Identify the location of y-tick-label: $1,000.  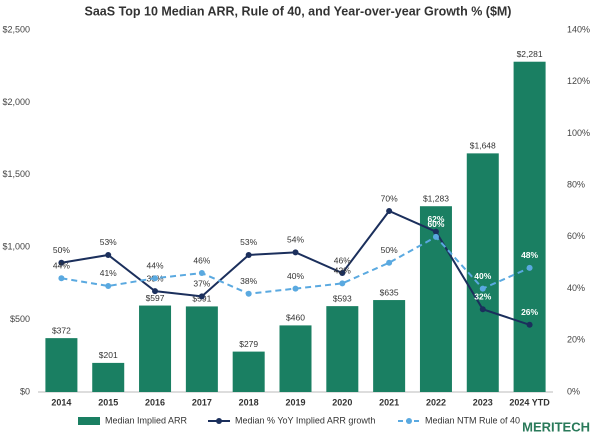
(16, 247).